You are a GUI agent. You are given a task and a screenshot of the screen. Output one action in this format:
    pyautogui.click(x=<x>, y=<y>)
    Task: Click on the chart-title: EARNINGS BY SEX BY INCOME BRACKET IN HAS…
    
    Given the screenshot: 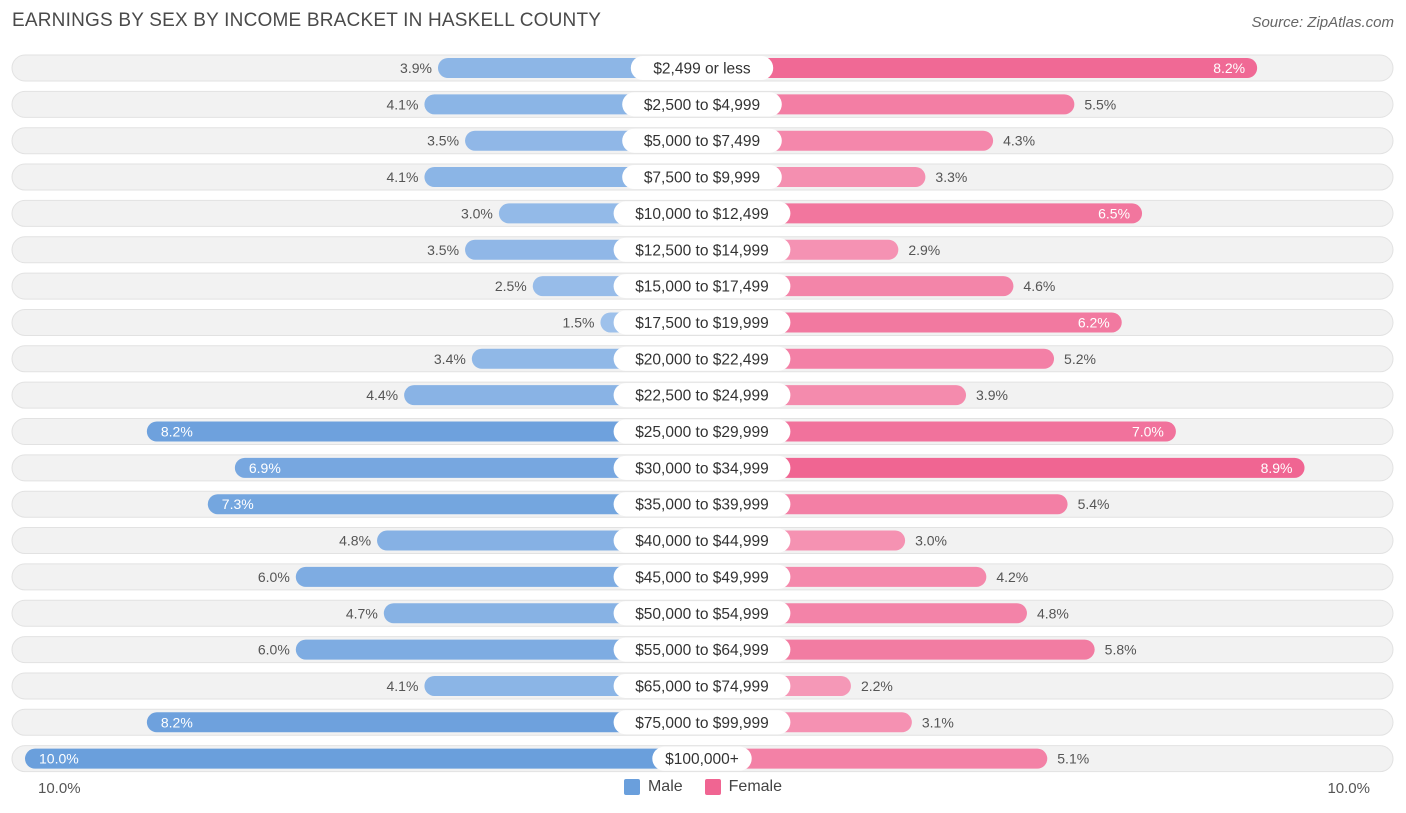 What is the action you would take?
    pyautogui.click(x=307, y=20)
    